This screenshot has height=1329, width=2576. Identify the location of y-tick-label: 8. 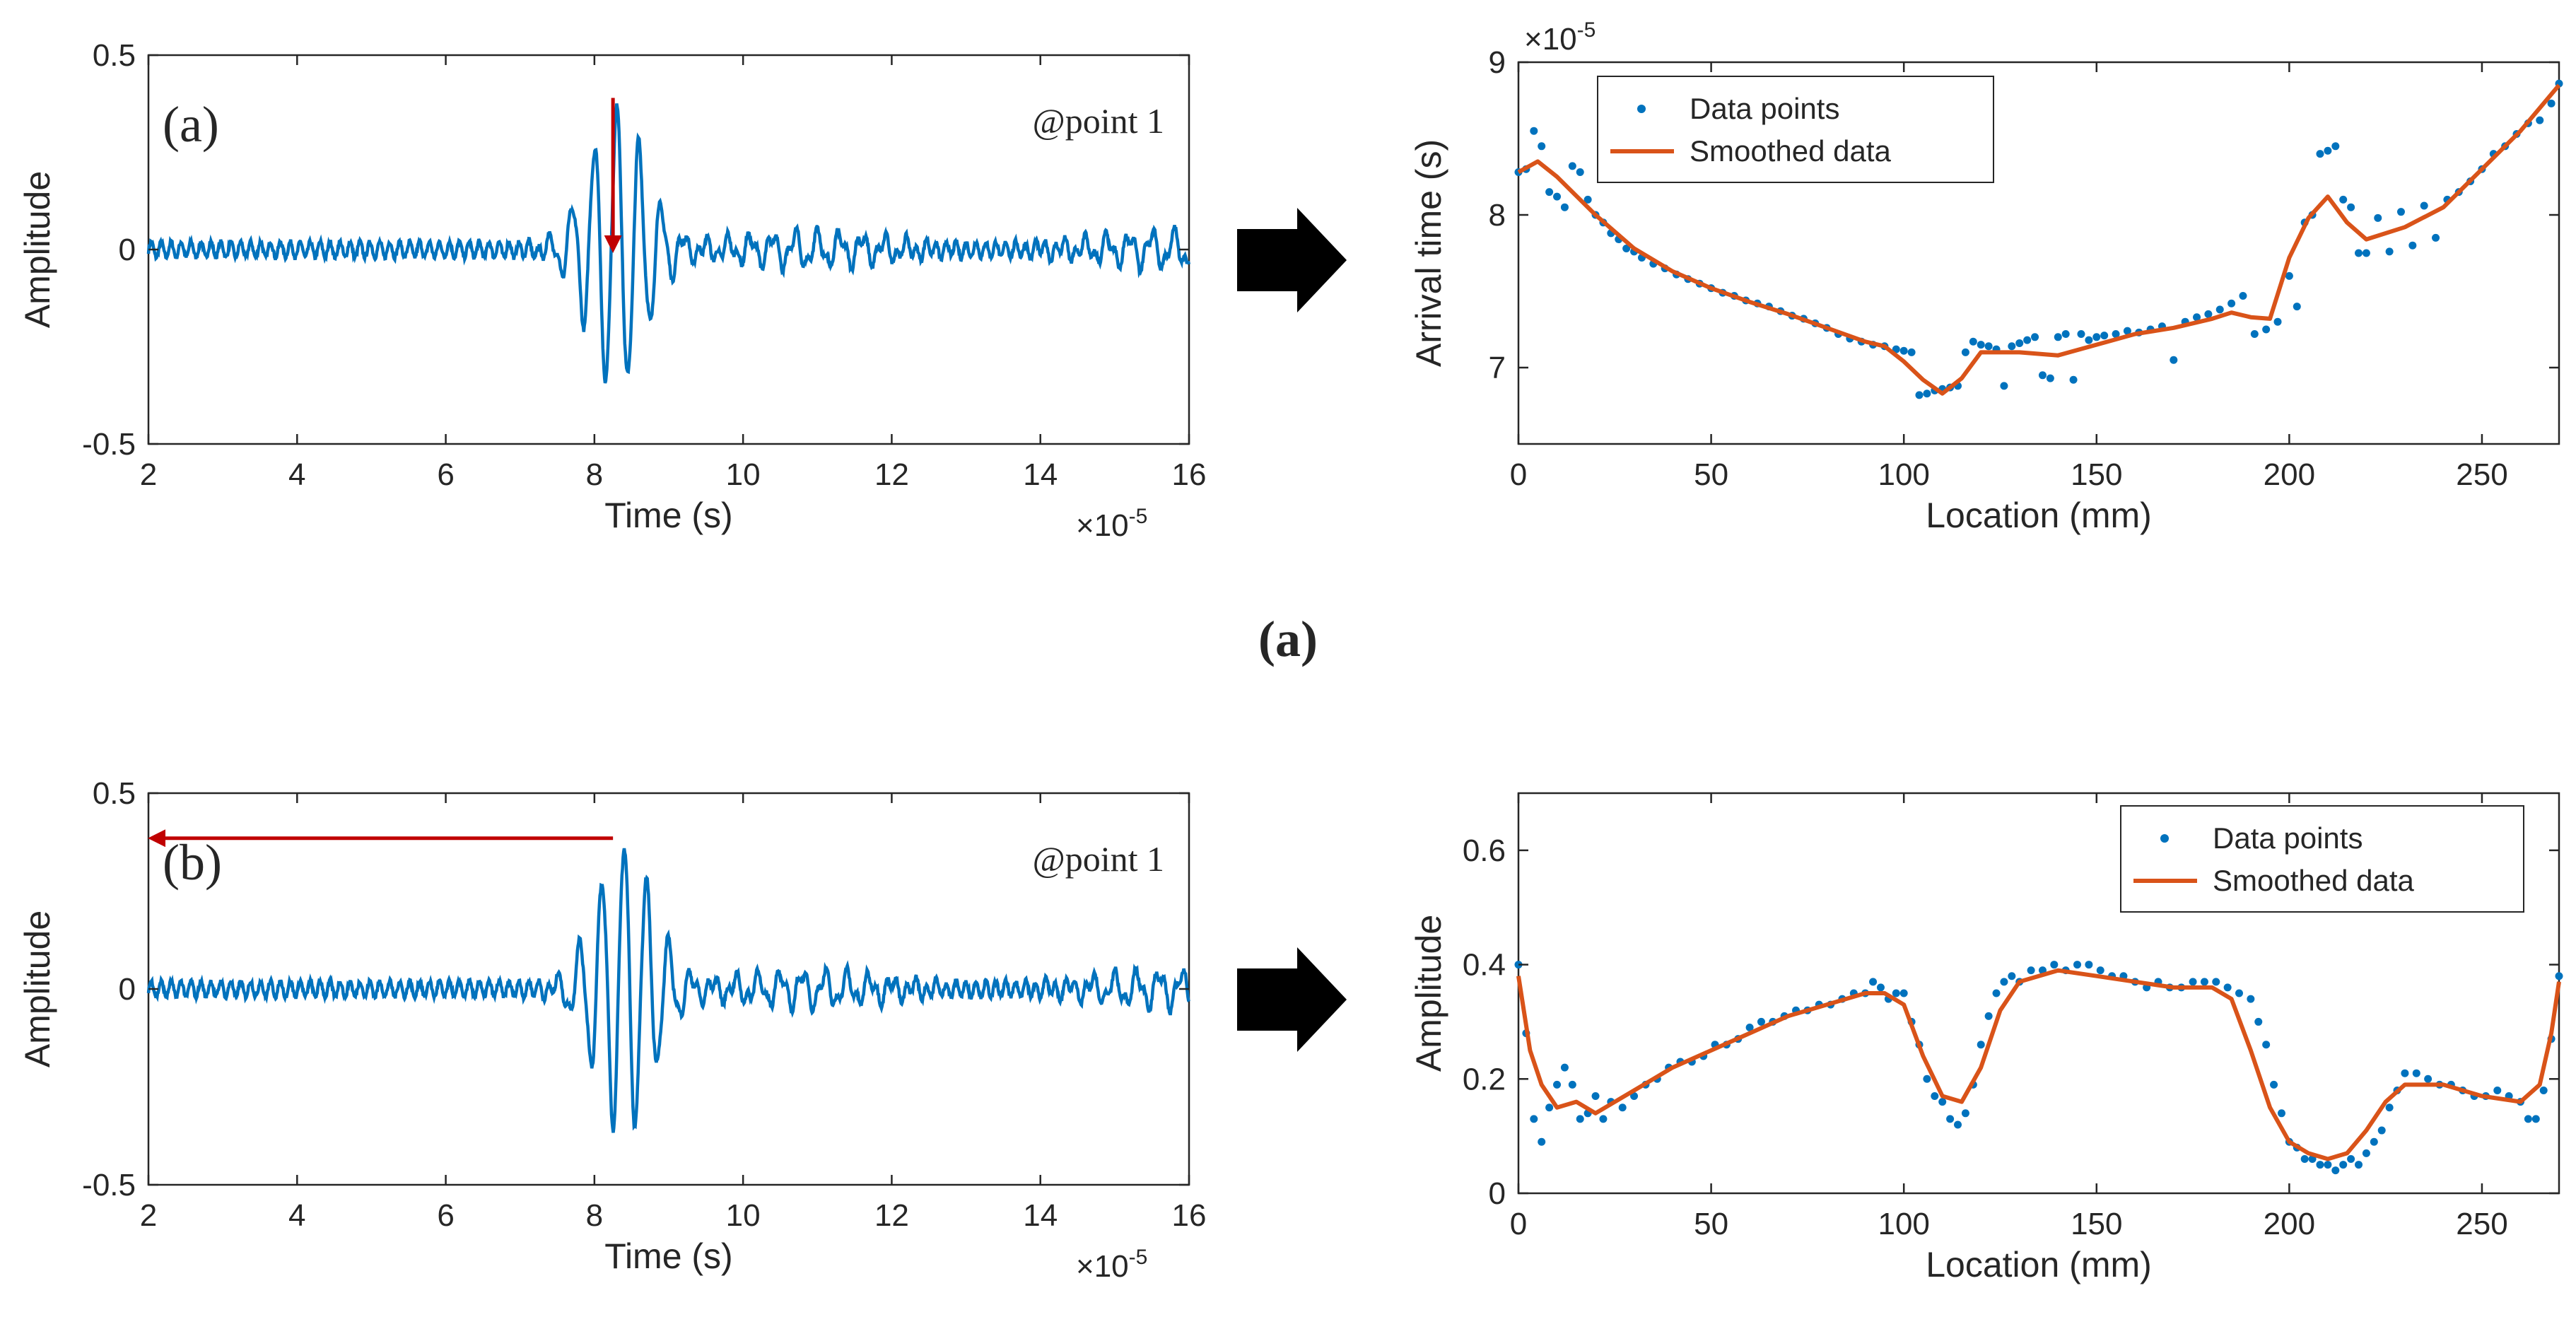
(1498, 215).